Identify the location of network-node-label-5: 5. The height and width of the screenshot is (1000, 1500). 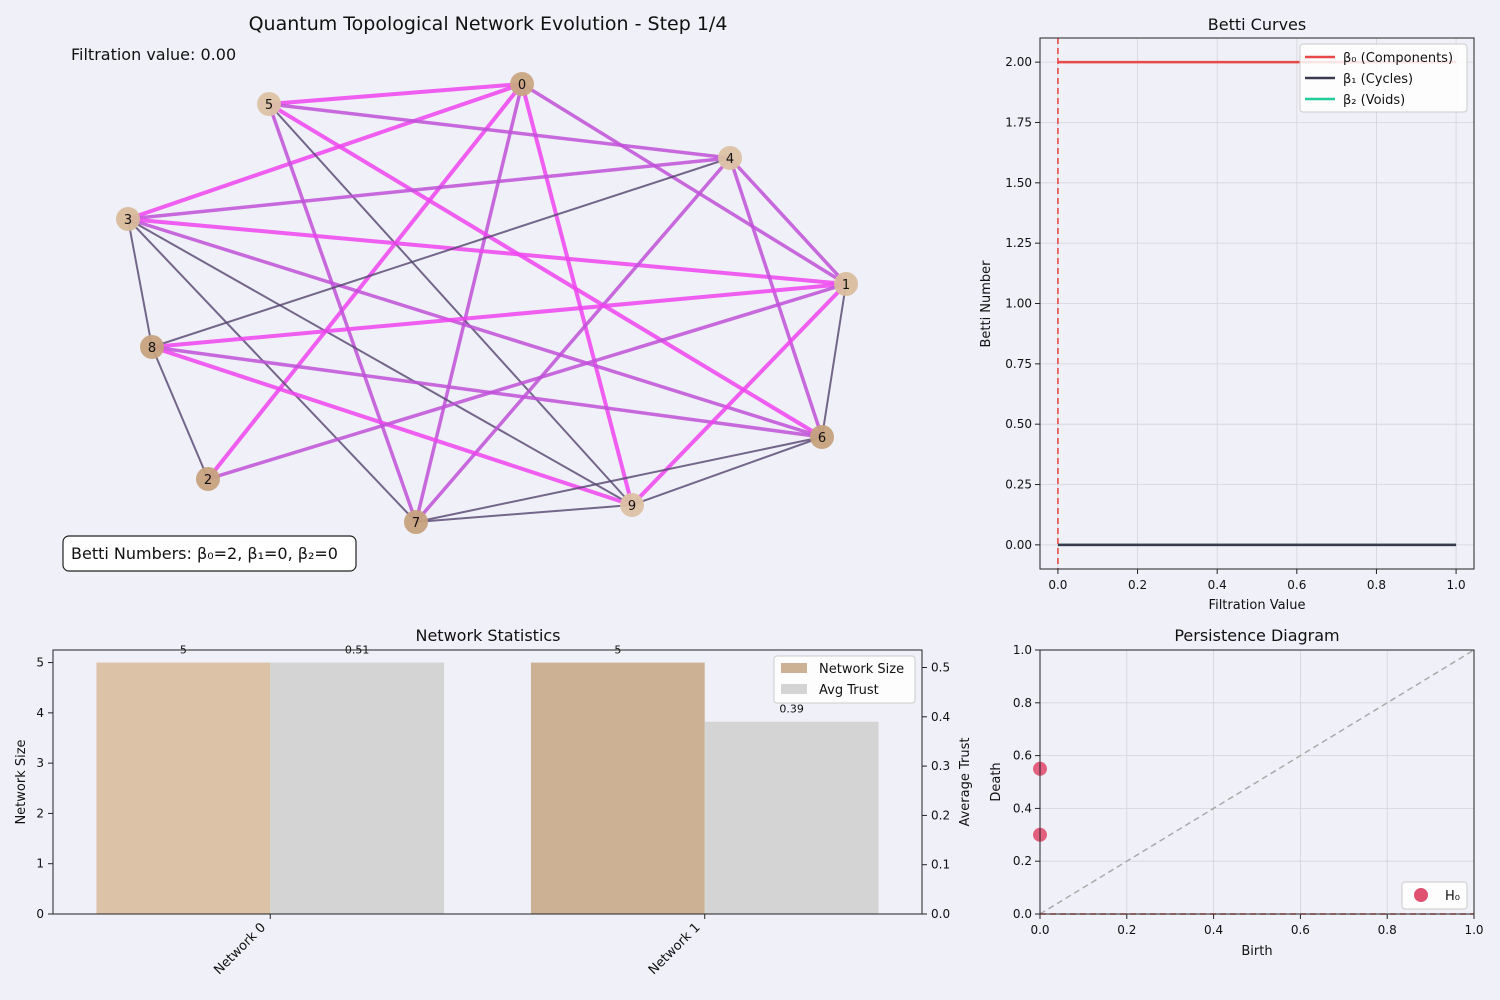
(269, 105).